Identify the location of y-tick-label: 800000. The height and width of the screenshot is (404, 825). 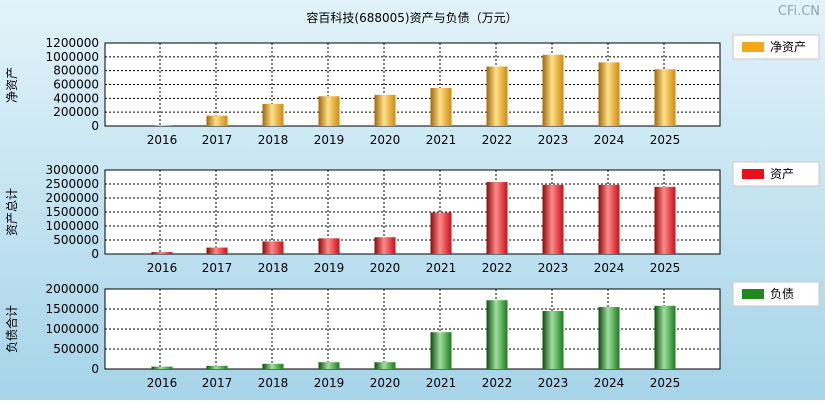
(76, 71).